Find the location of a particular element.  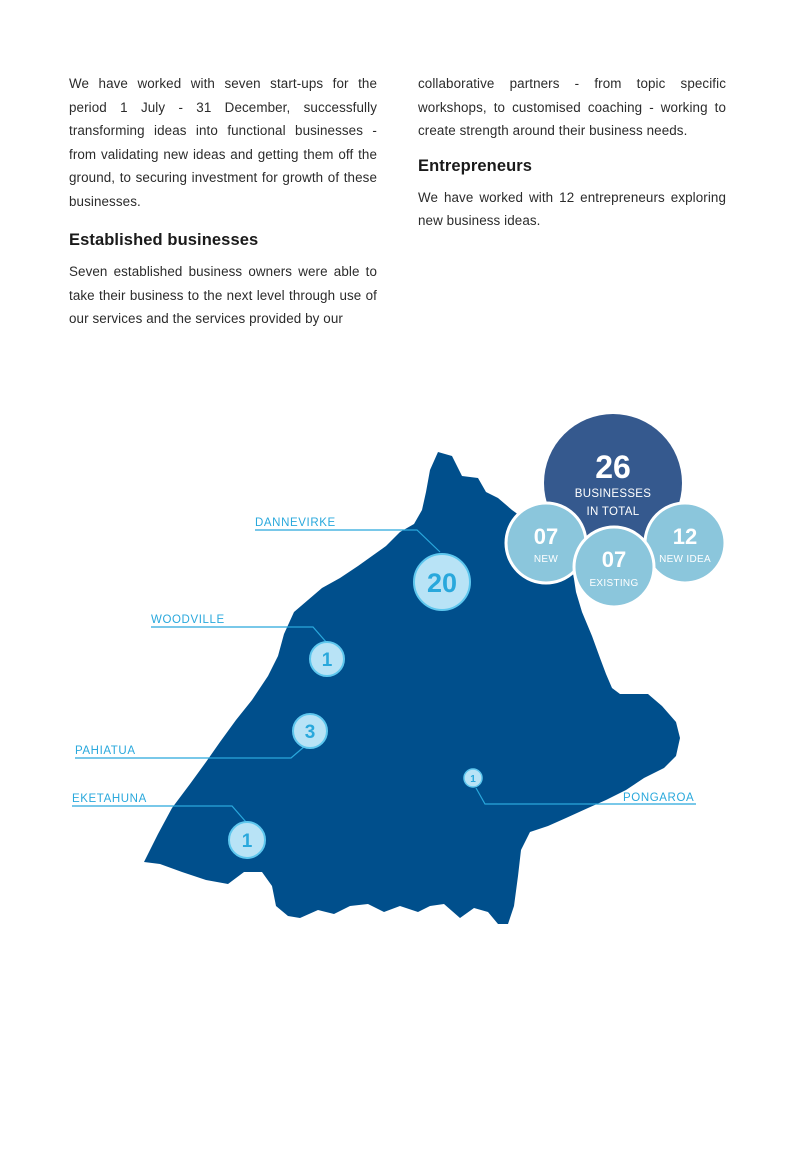

pahiatua-count: 3 is located at coordinates (310, 732).